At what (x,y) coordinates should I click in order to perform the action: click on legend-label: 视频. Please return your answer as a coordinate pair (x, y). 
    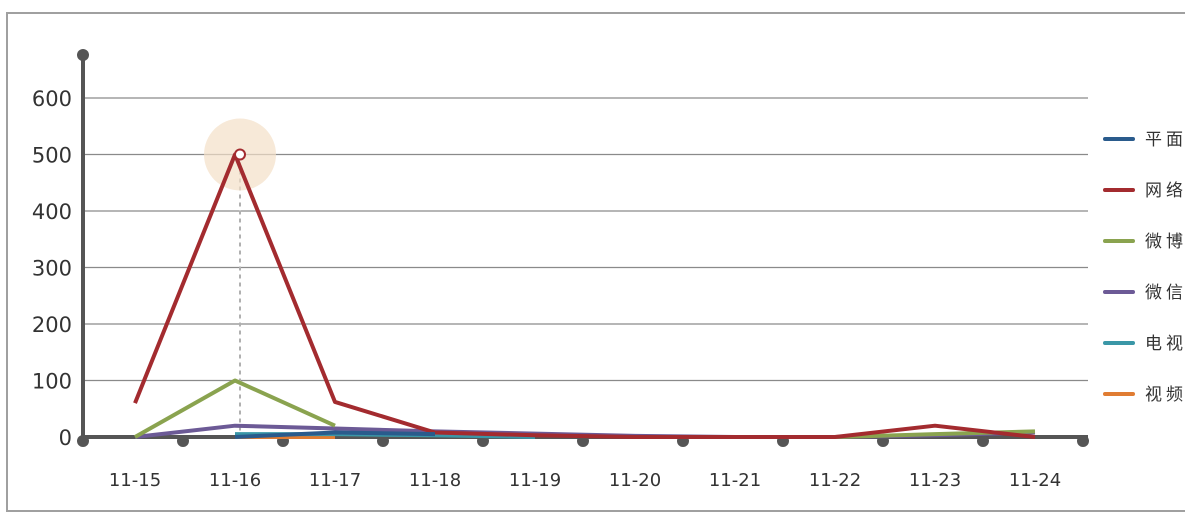
    Looking at the image, I should click on (1165, 395).